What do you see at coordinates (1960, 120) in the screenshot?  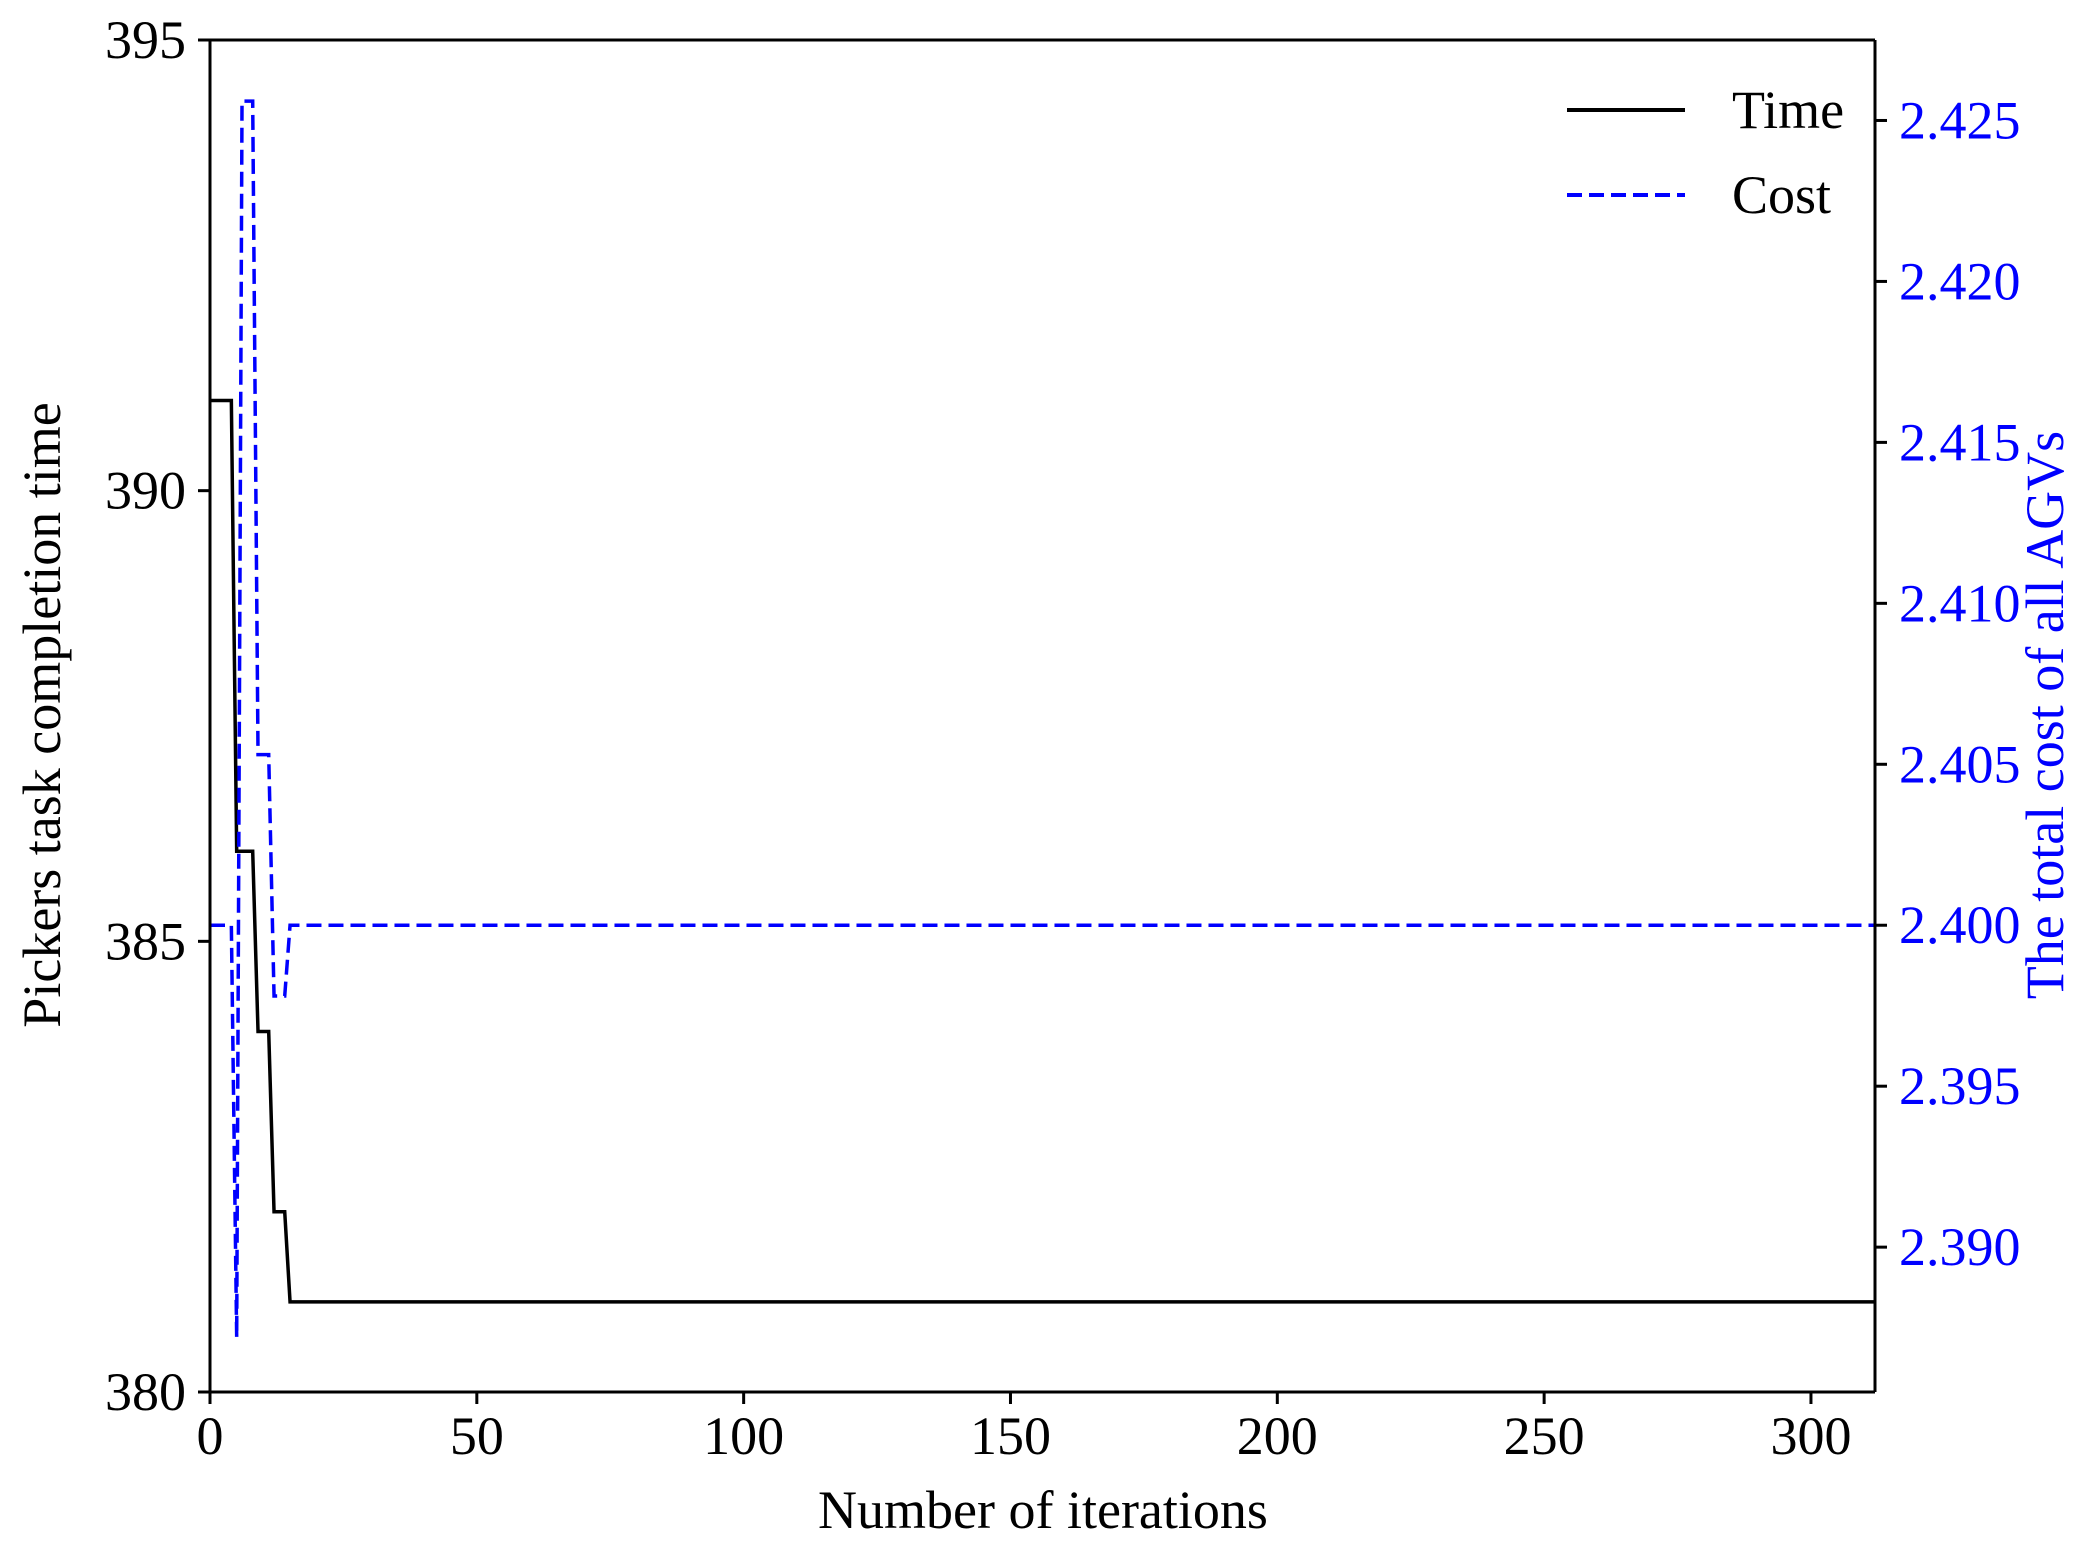 I see `y-right-tick-label: 2.425` at bounding box center [1960, 120].